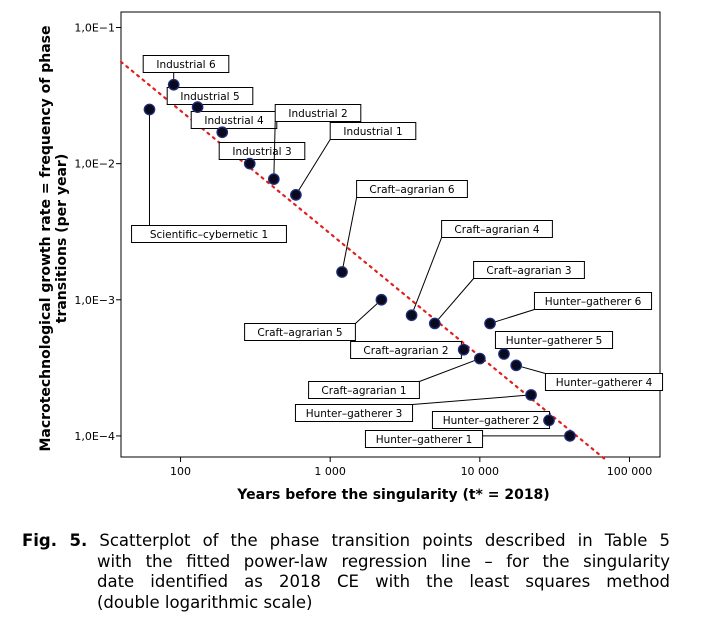 The height and width of the screenshot is (628, 702). I want to click on point-label-craft-agrarian-1: Craft–agrarian 1, so click(363, 391).